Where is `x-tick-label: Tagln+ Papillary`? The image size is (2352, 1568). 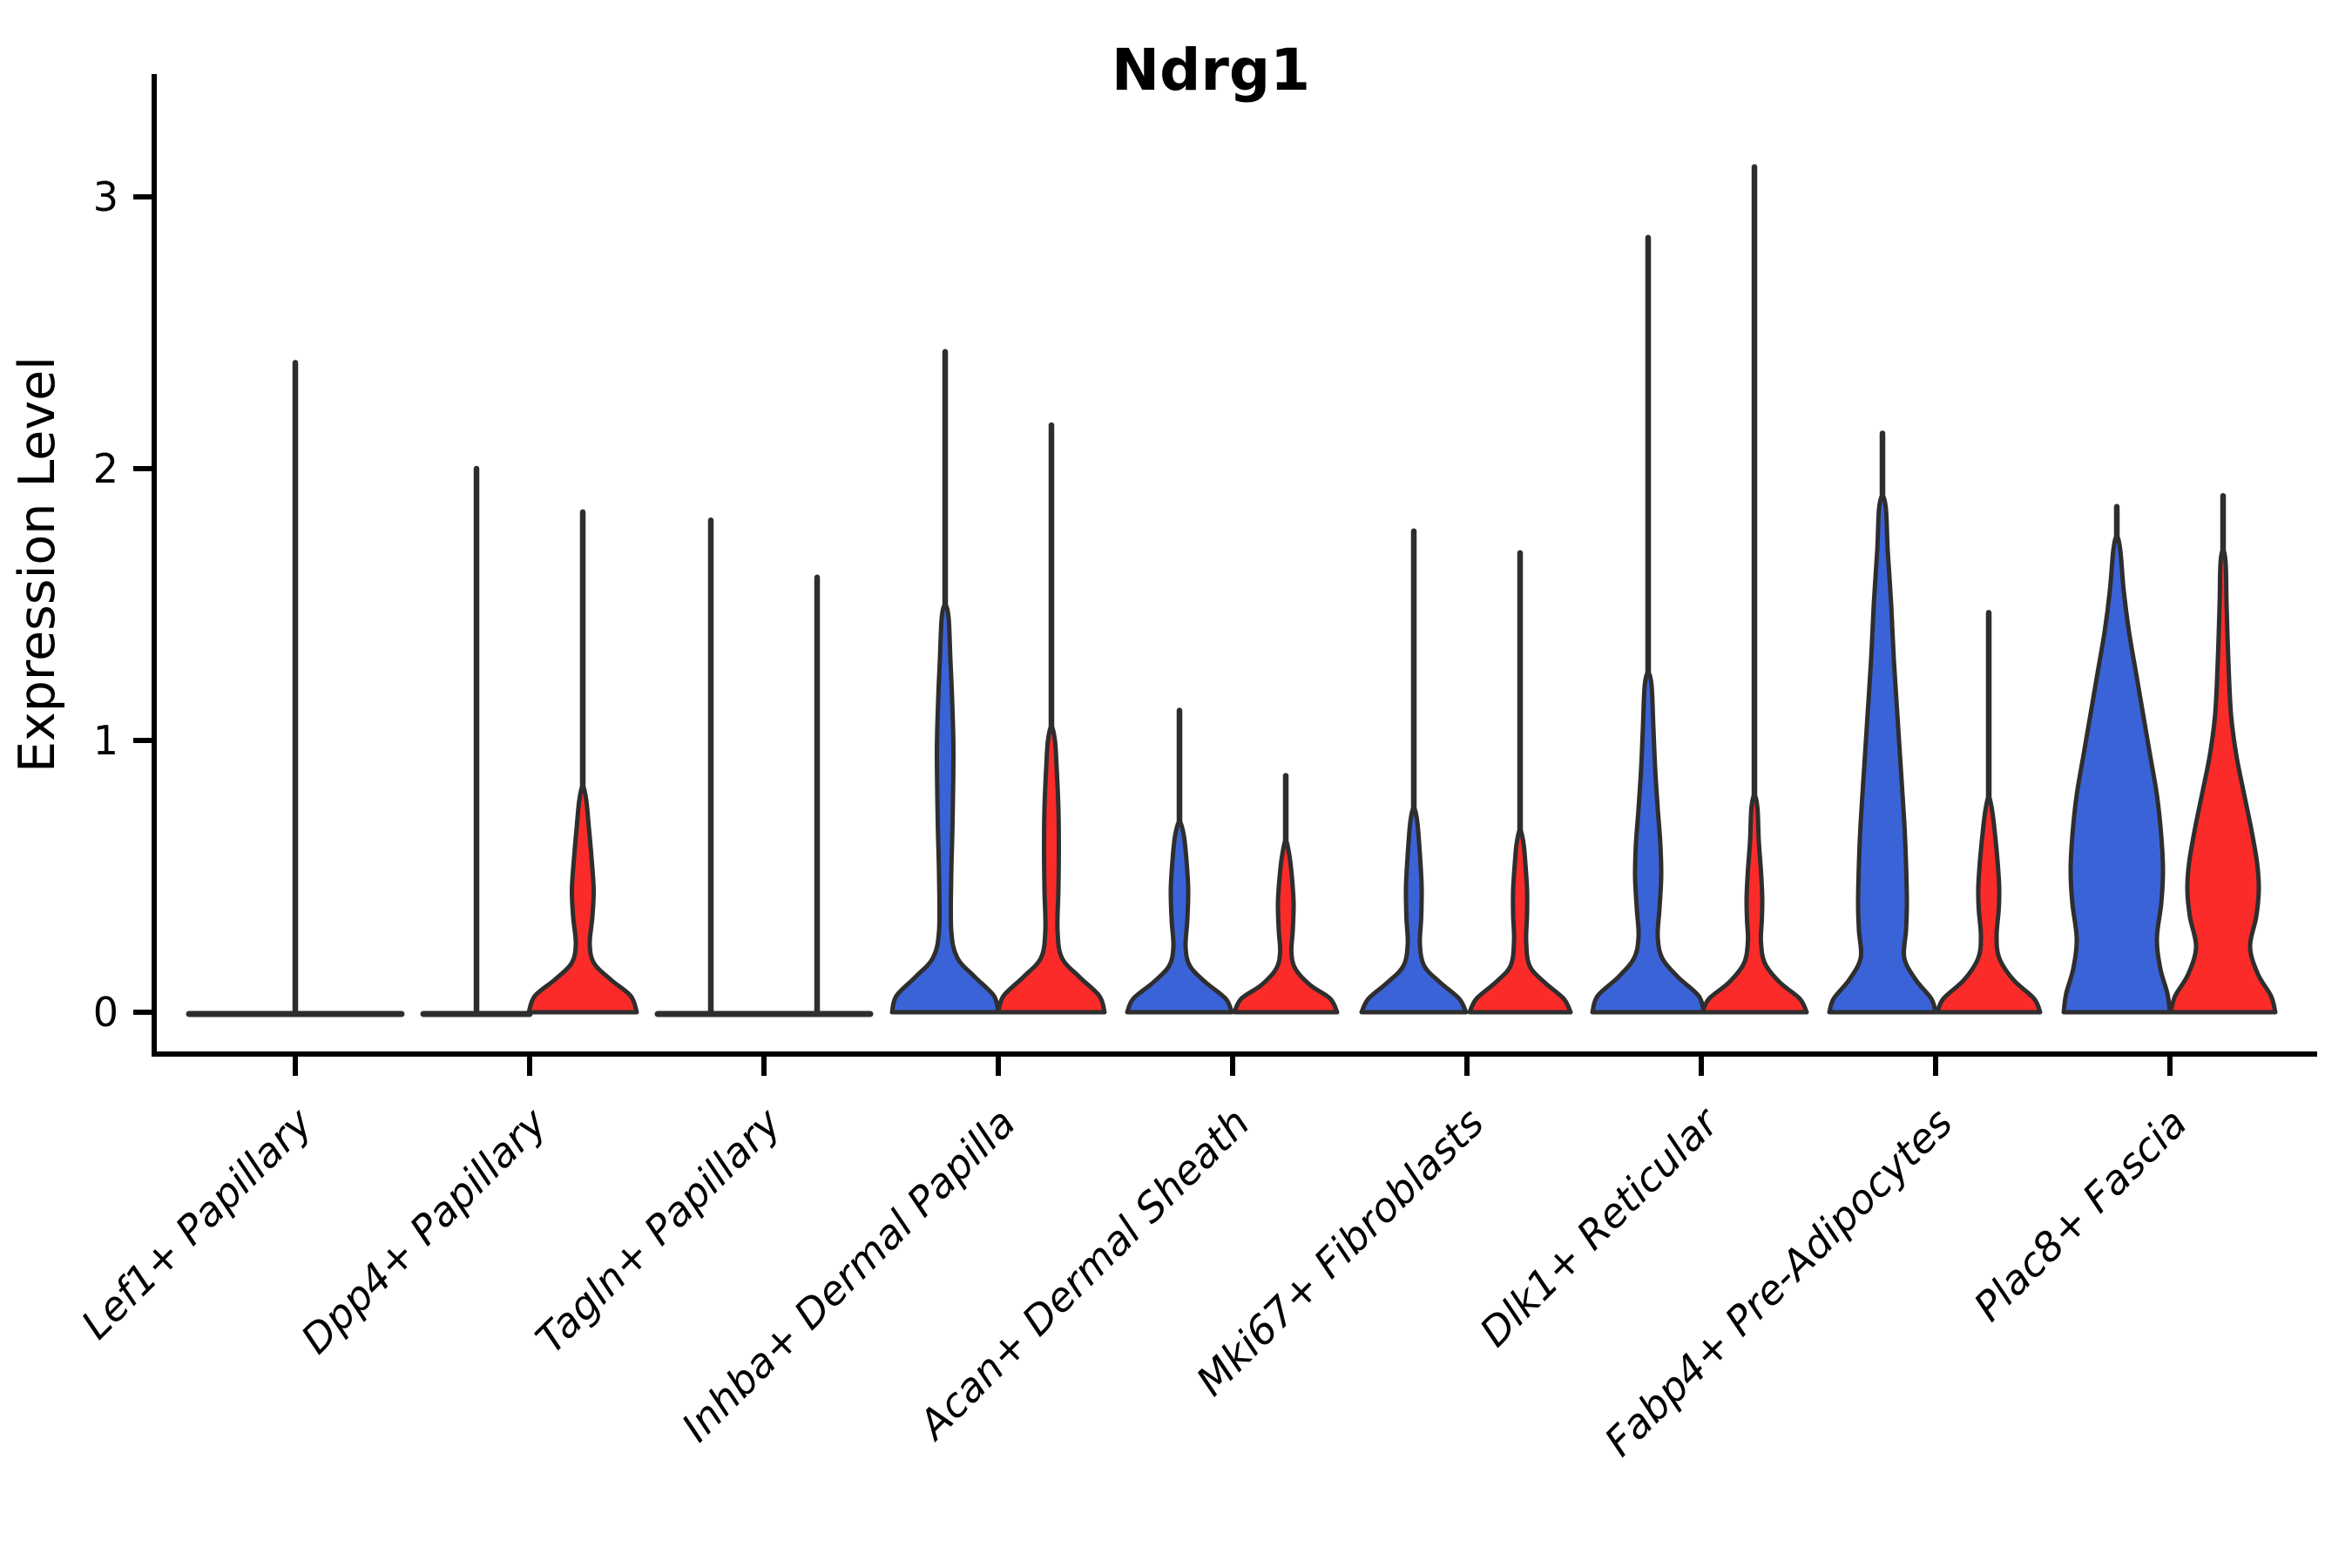 x-tick-label: Tagln+ Papillary is located at coordinates (658, 1230).